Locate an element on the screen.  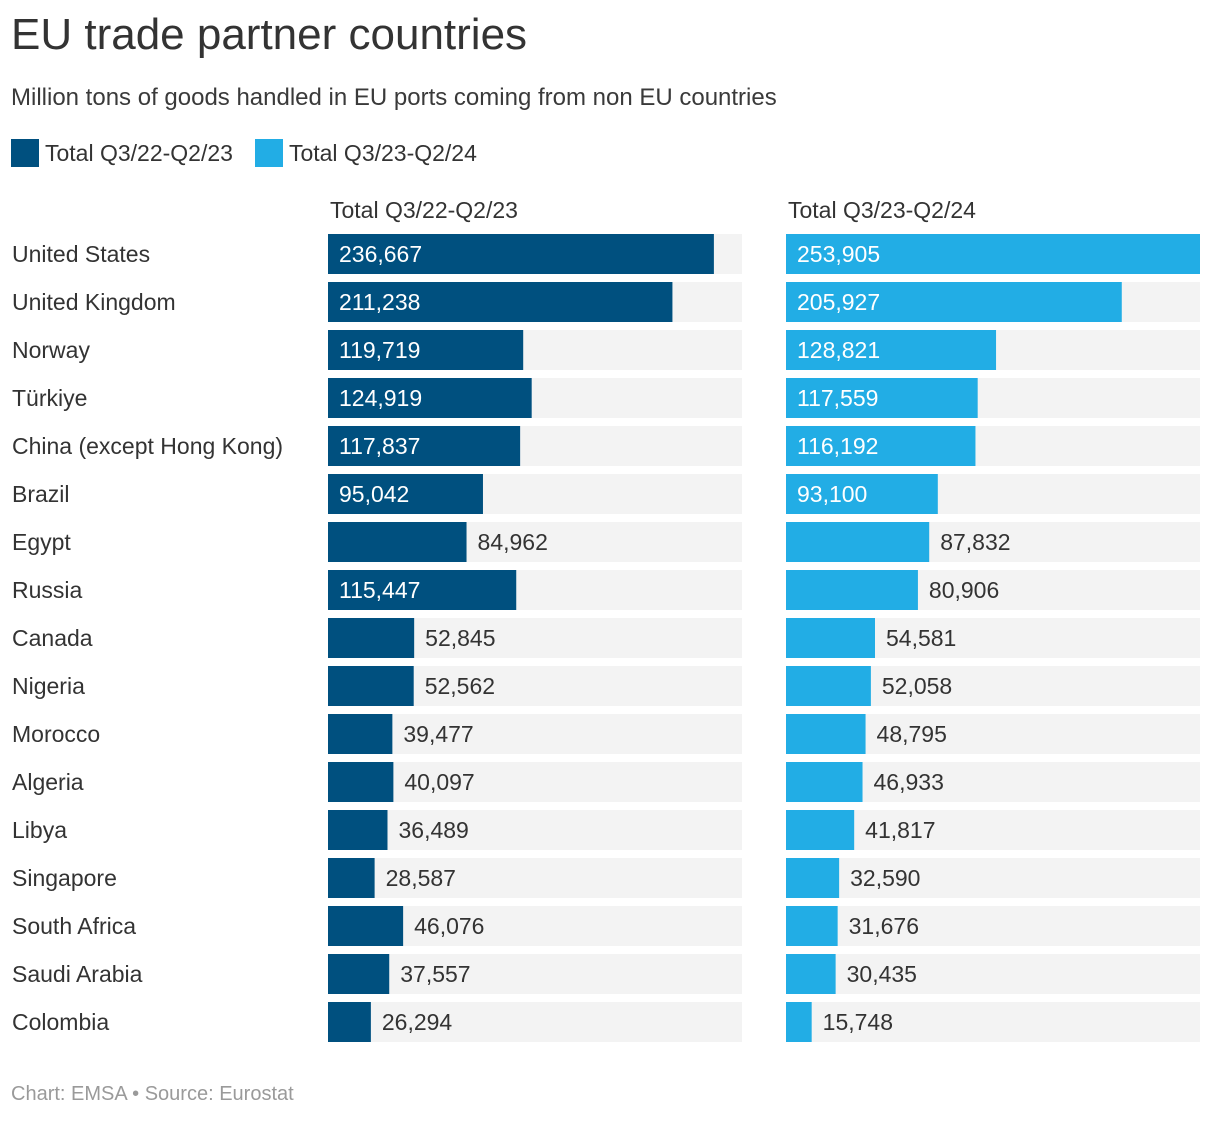
category-label: Singapore is located at coordinates (64, 878).